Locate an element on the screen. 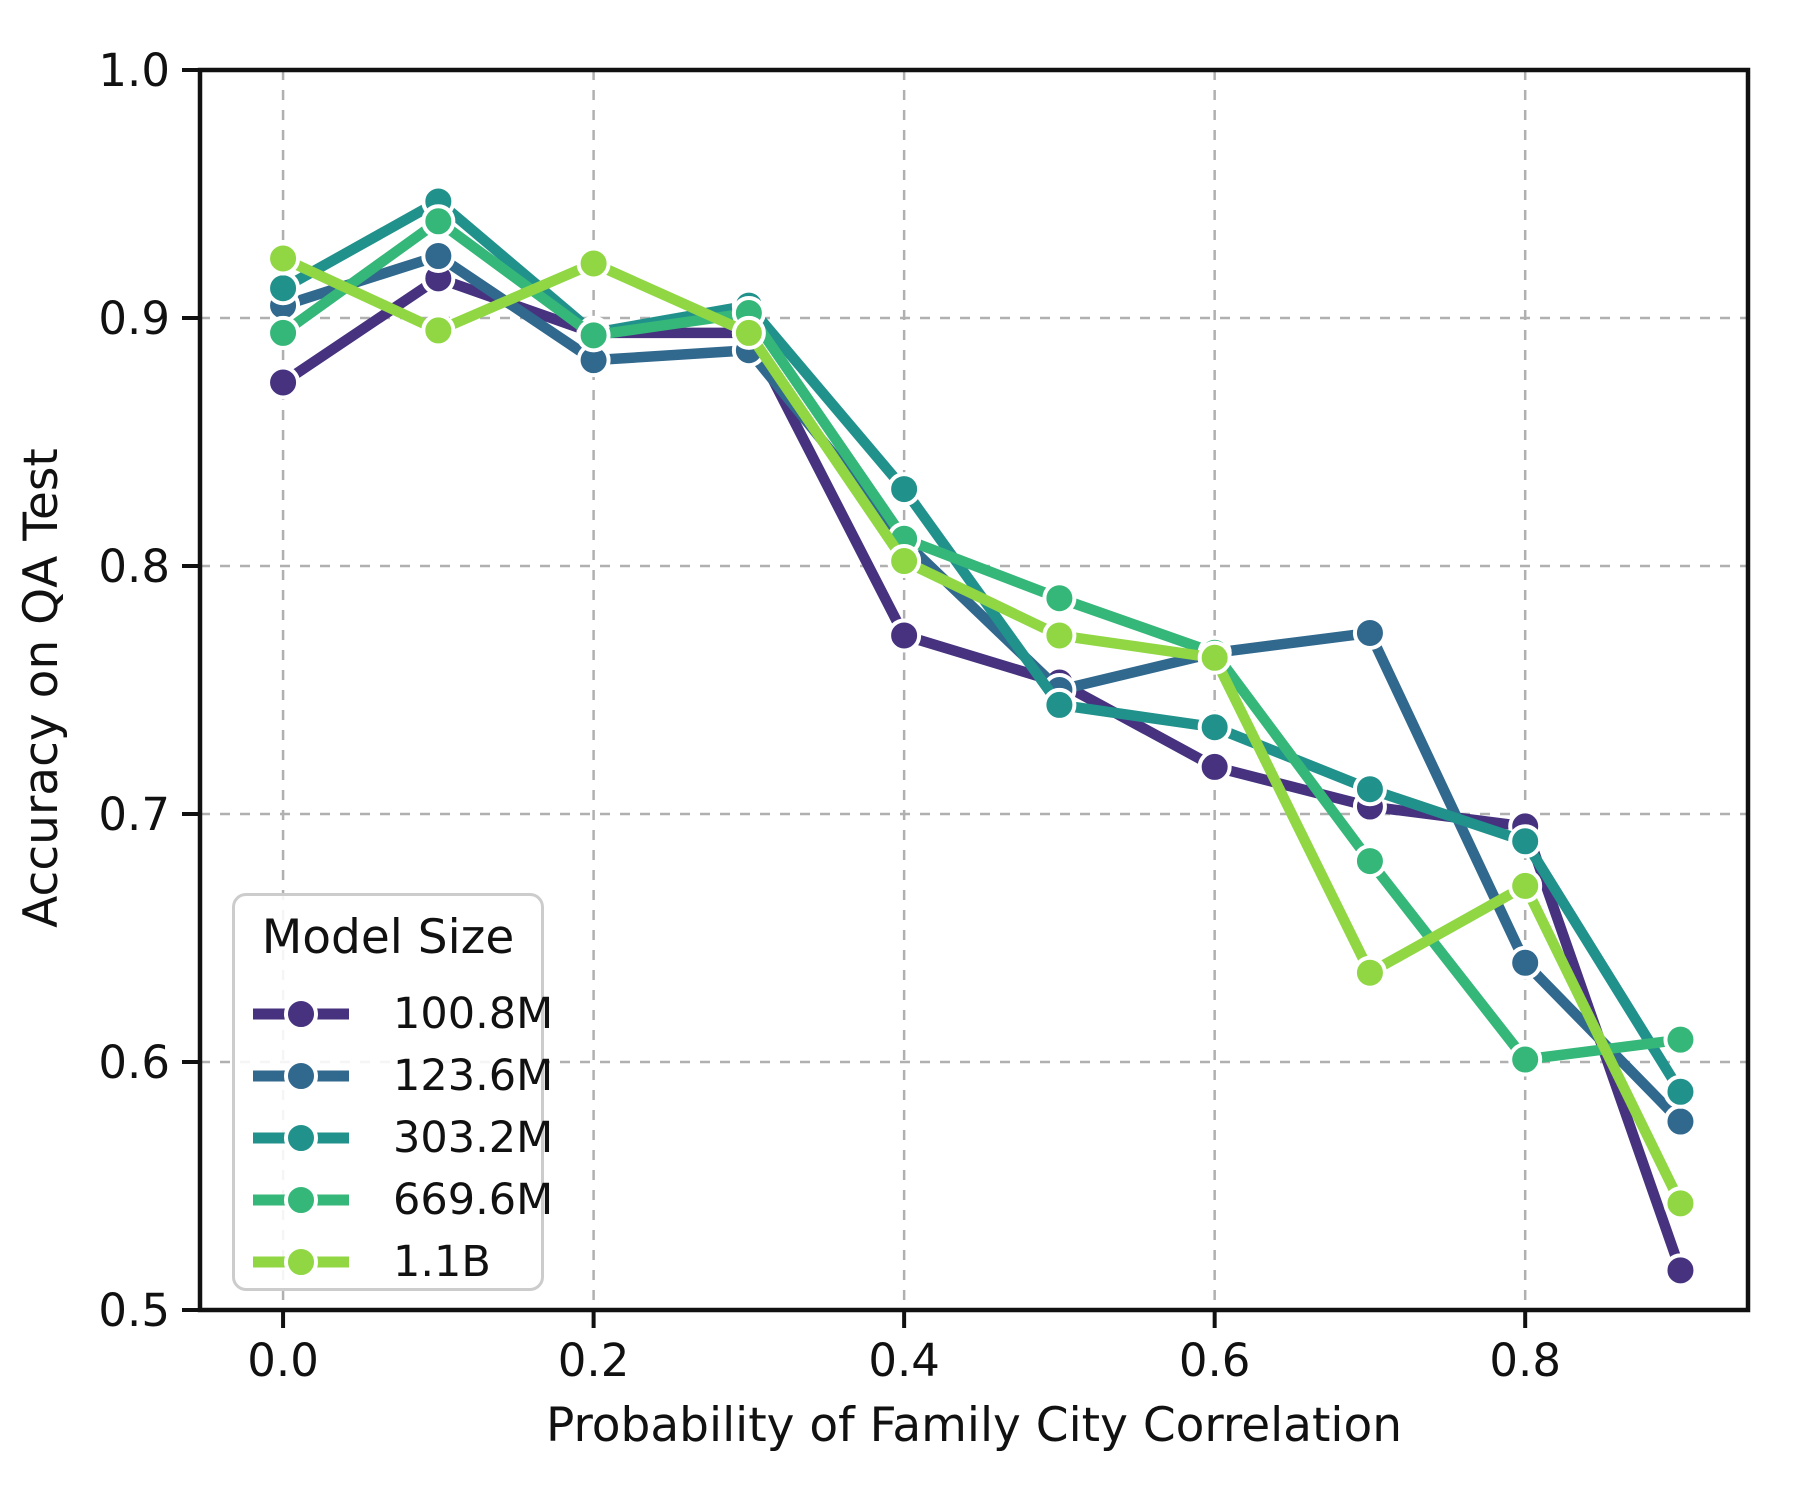  legend-entry: 123.6M is located at coordinates (402, 1076).